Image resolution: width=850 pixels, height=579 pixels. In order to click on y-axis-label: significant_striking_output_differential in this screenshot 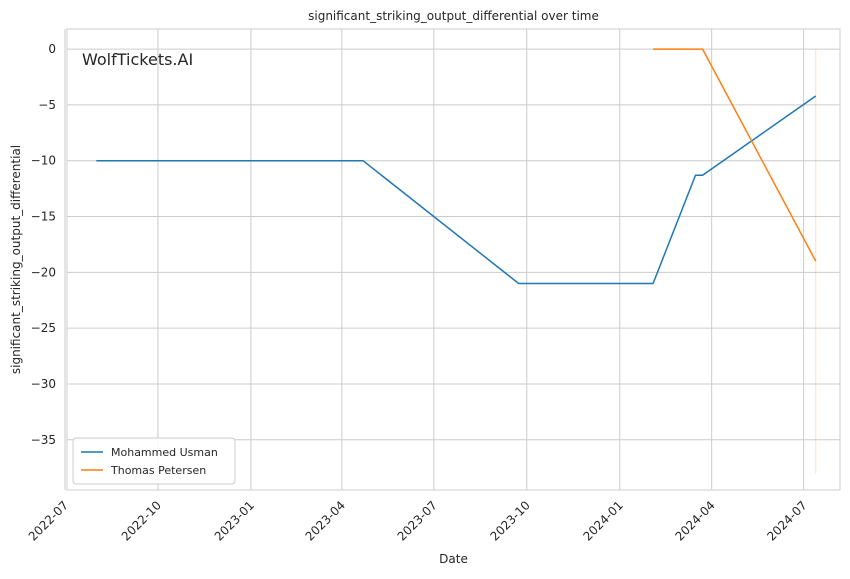, I will do `click(16, 259)`.